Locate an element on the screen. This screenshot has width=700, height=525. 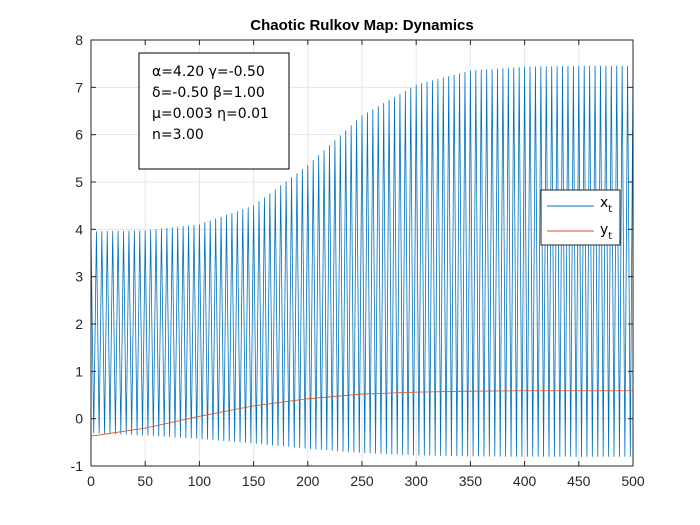
legend-label-y: yt is located at coordinates (606, 232).